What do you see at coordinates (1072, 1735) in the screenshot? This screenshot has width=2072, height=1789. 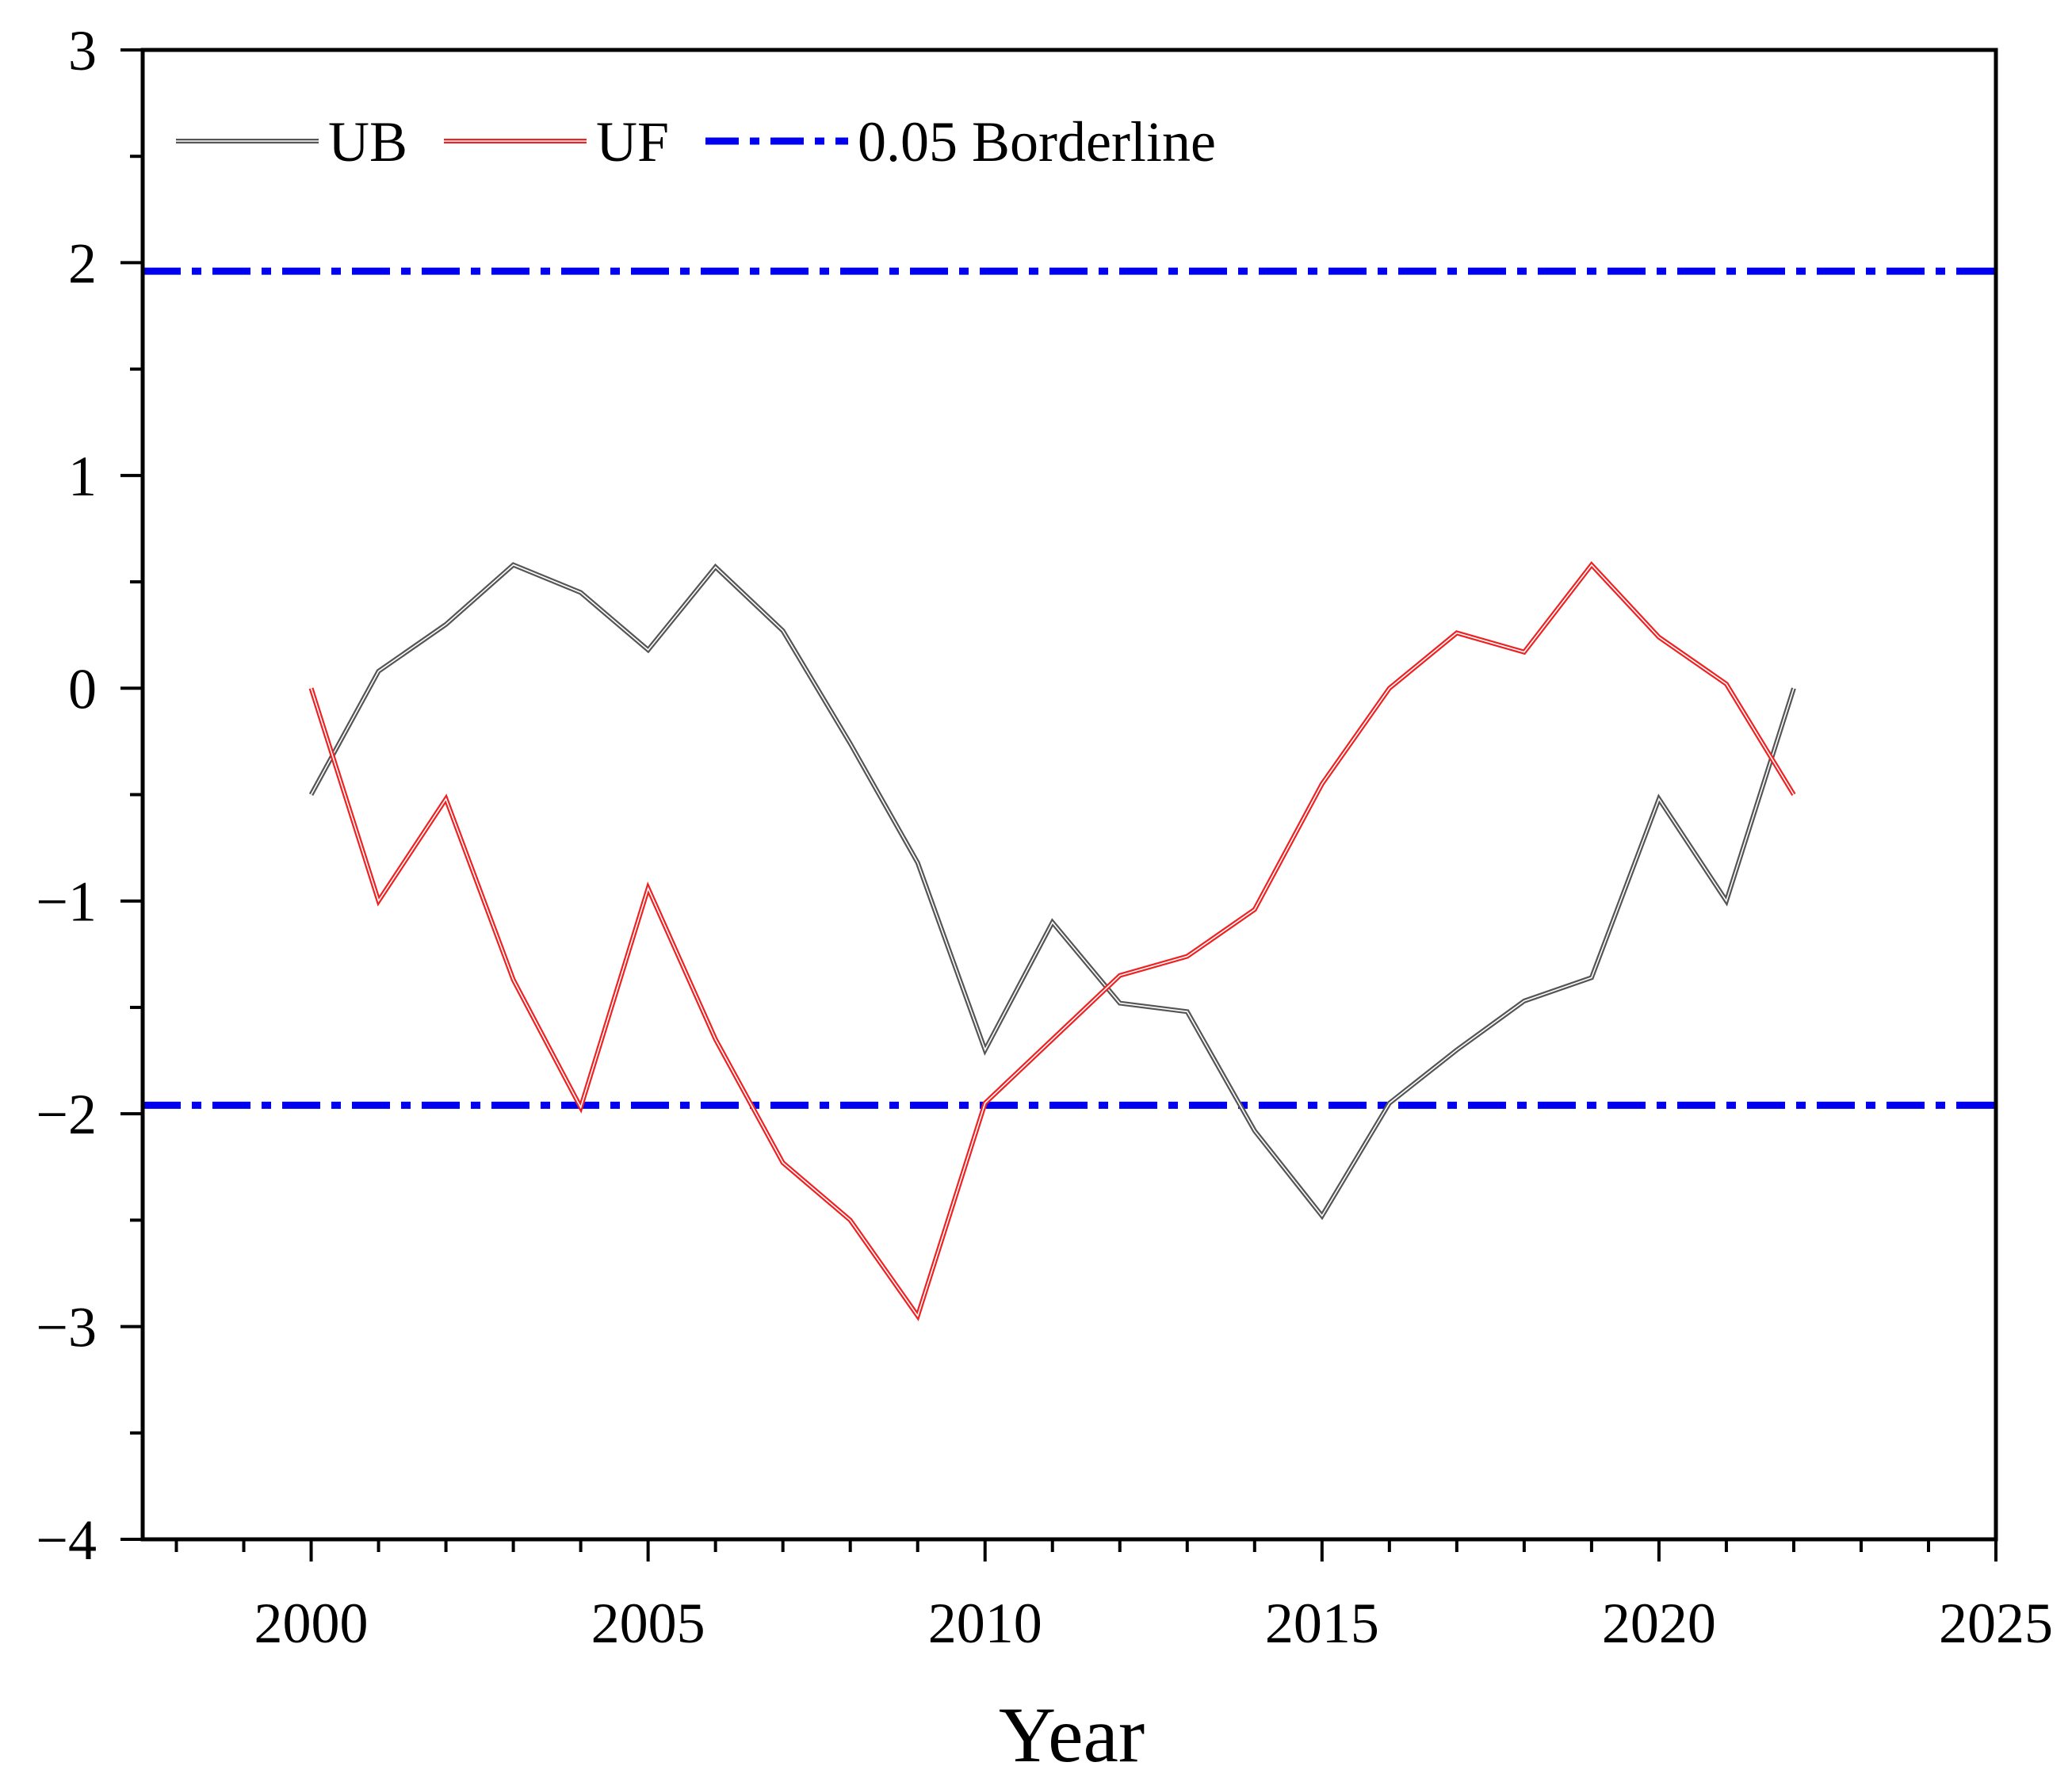 I see `x-axis-title: Year` at bounding box center [1072, 1735].